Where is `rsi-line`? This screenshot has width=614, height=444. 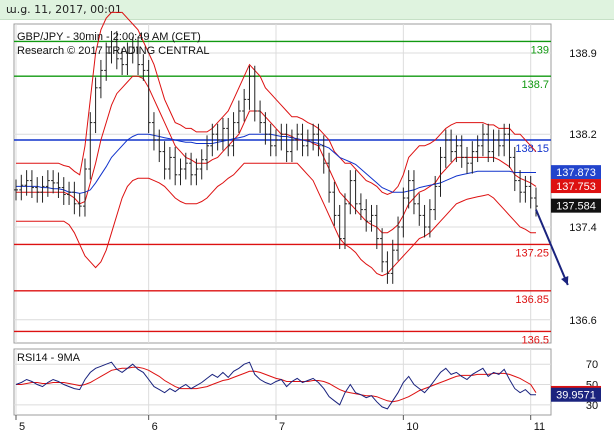 rsi-line is located at coordinates (275, 385).